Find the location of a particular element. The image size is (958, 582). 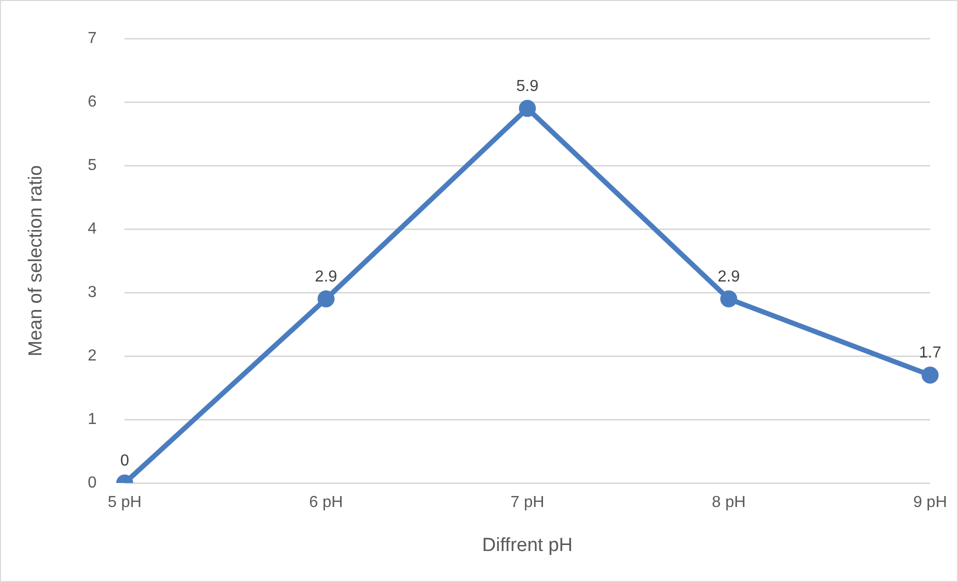

x-tick-label: 5 pH is located at coordinates (125, 503).